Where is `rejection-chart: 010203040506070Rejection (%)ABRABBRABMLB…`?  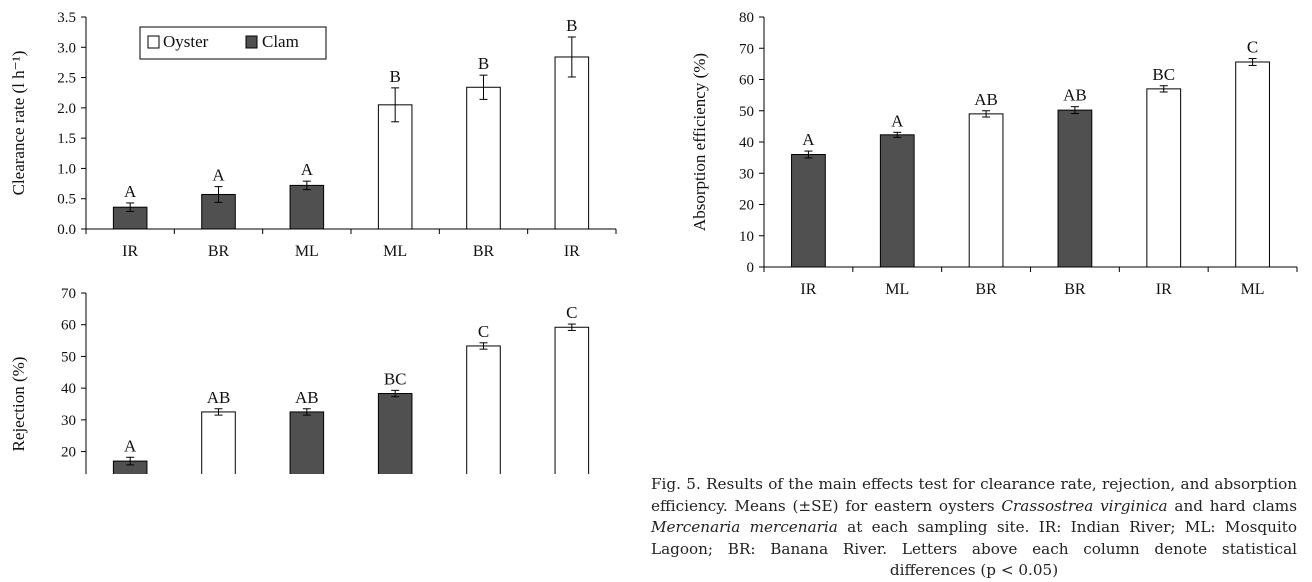 rejection-chart: 010203040506070Rejection (%)ABRABBRABMLB… is located at coordinates (299, 380).